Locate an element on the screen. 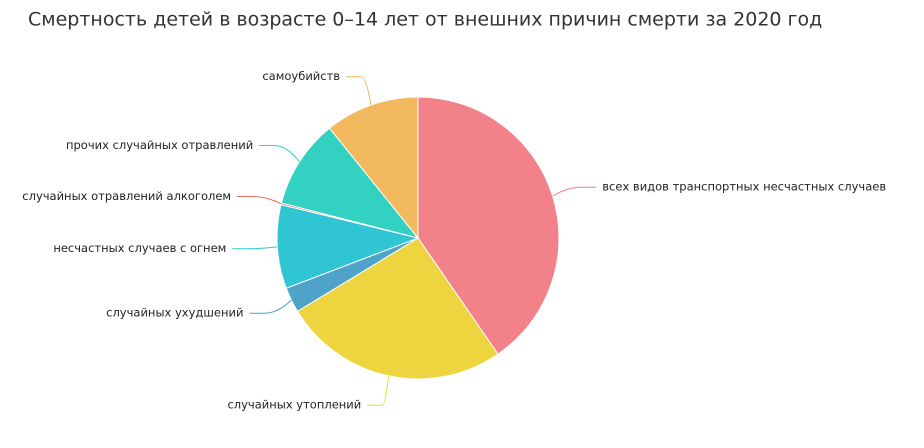  slice-label: случайных ухудшений is located at coordinates (174, 313).